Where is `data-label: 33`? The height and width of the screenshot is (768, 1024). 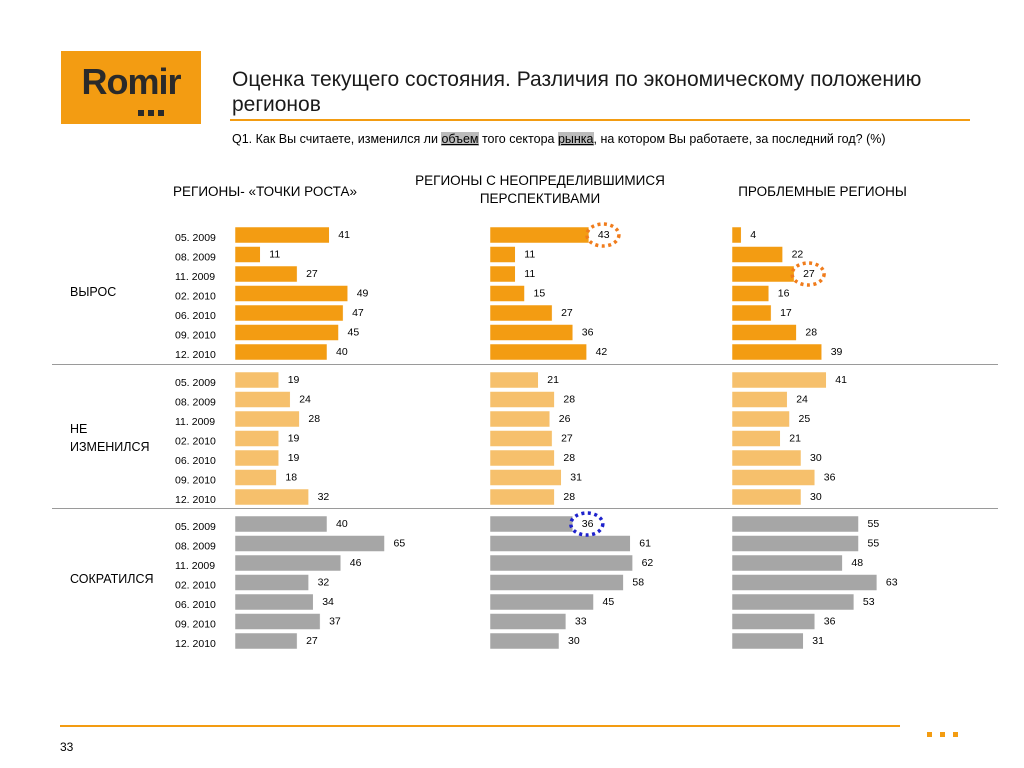 data-label: 33 is located at coordinates (581, 621).